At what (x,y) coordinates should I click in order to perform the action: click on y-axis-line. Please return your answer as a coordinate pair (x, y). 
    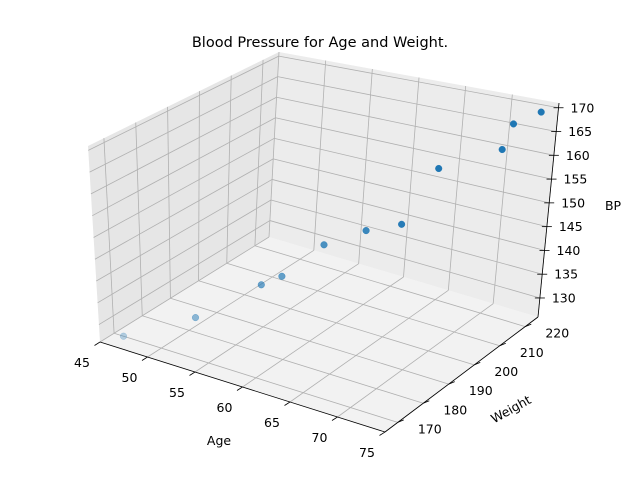
    Looking at the image, I should click on (461, 374).